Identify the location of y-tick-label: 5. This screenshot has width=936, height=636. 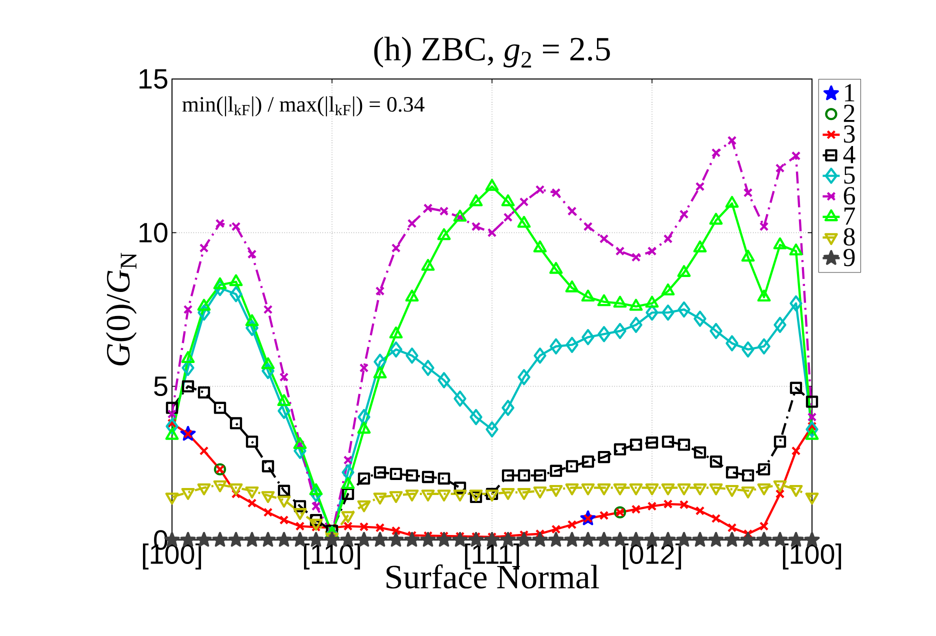
(161, 386).